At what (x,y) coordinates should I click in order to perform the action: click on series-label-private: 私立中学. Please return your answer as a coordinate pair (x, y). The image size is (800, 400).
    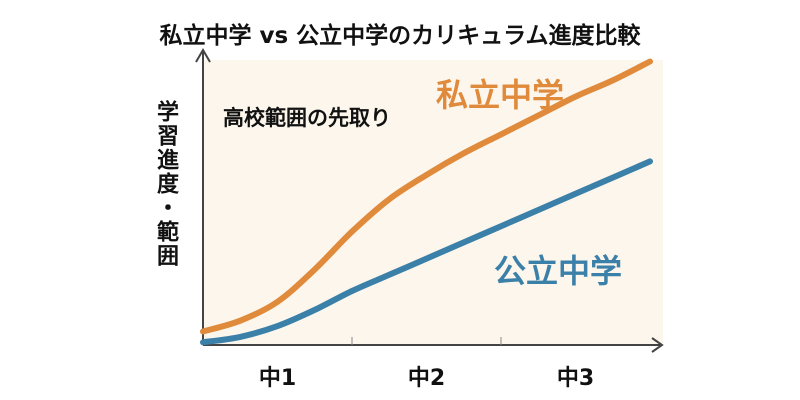
    Looking at the image, I should click on (500, 95).